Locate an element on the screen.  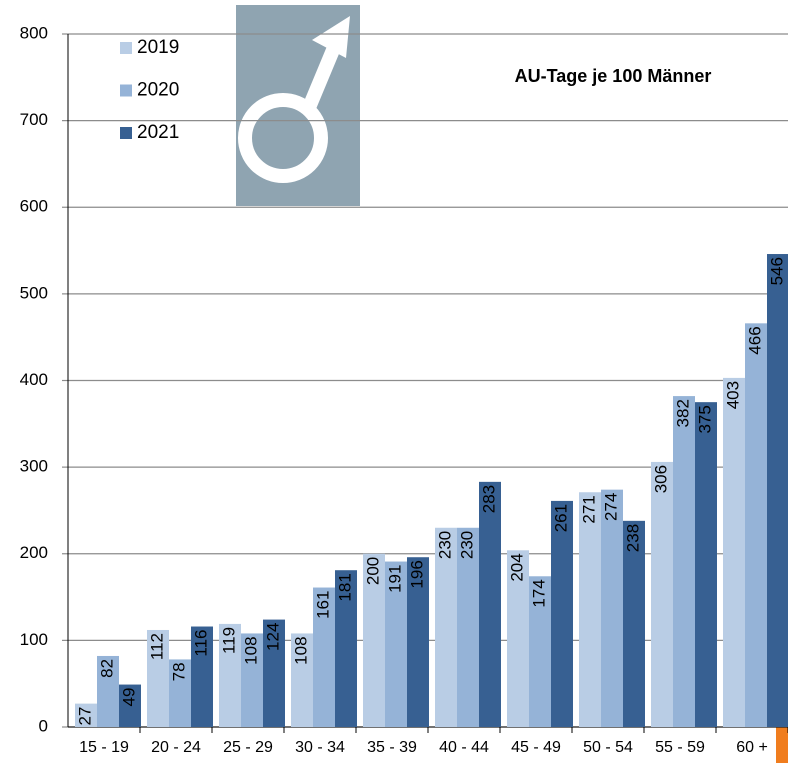
y-tick-label: 400 is located at coordinates (34, 379).